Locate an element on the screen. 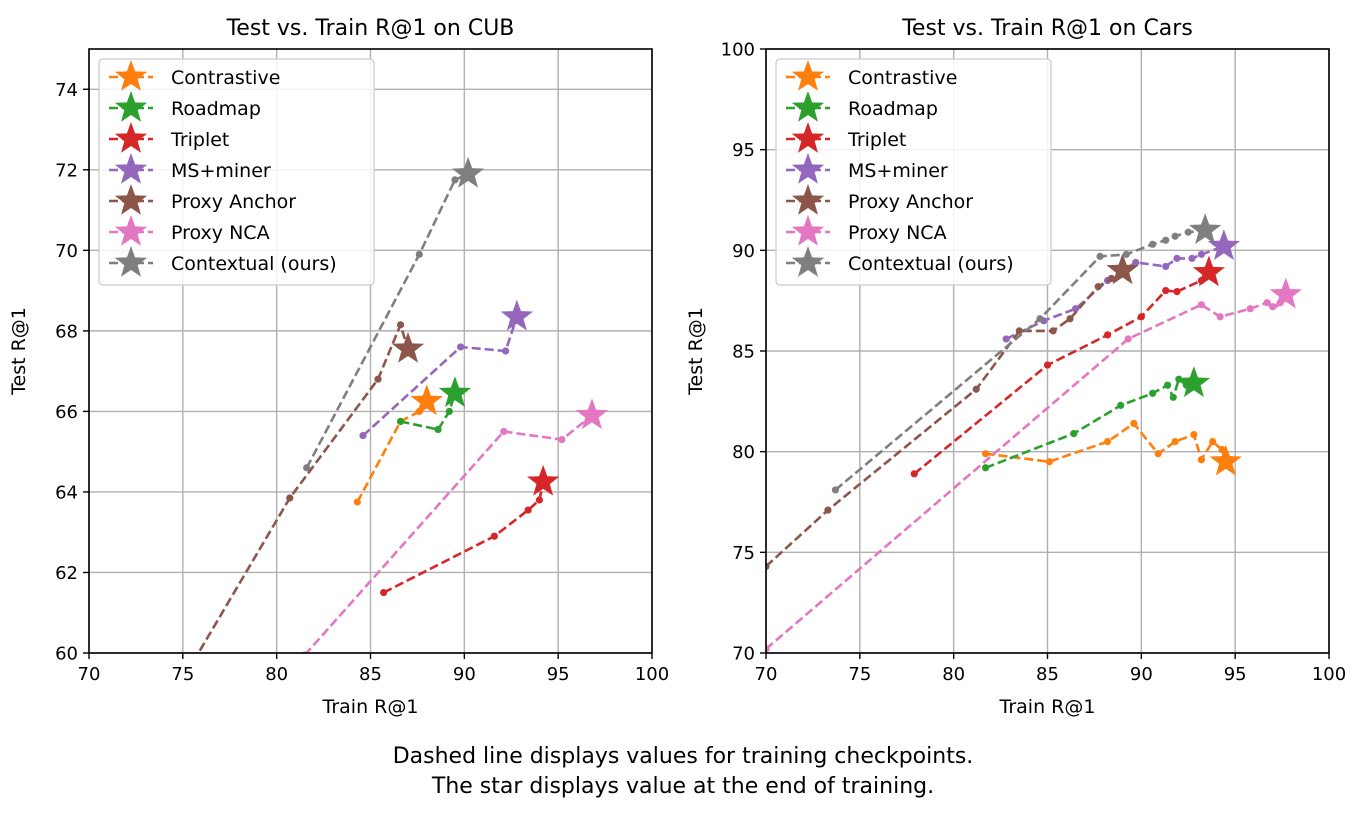  y-tick-label: 70 is located at coordinates (66, 251).